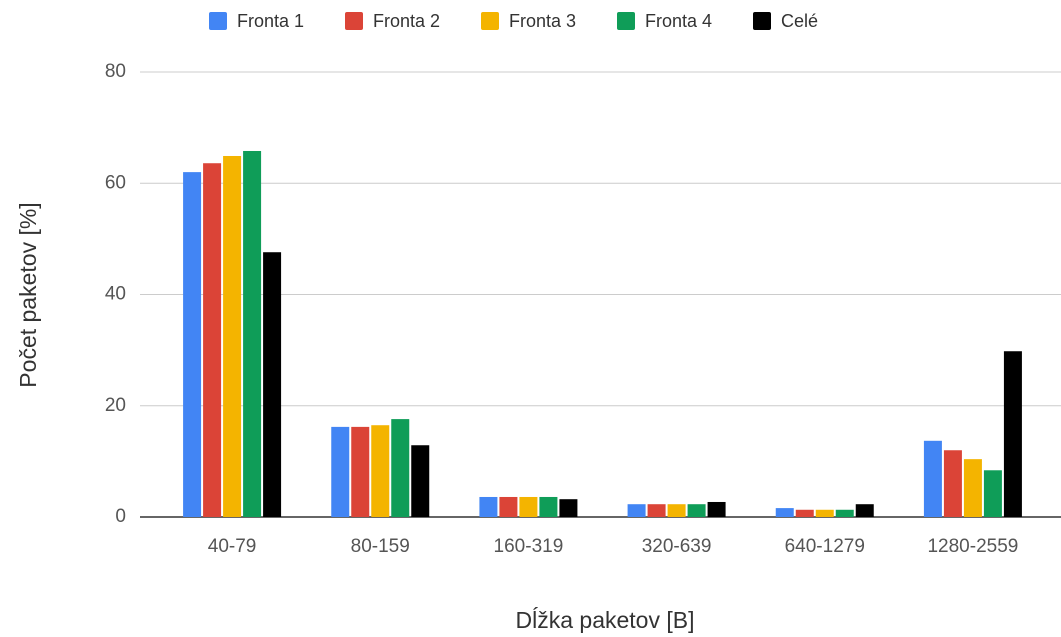 This screenshot has width=1061, height=637. I want to click on legend-label: Fronta 2, so click(406, 21).